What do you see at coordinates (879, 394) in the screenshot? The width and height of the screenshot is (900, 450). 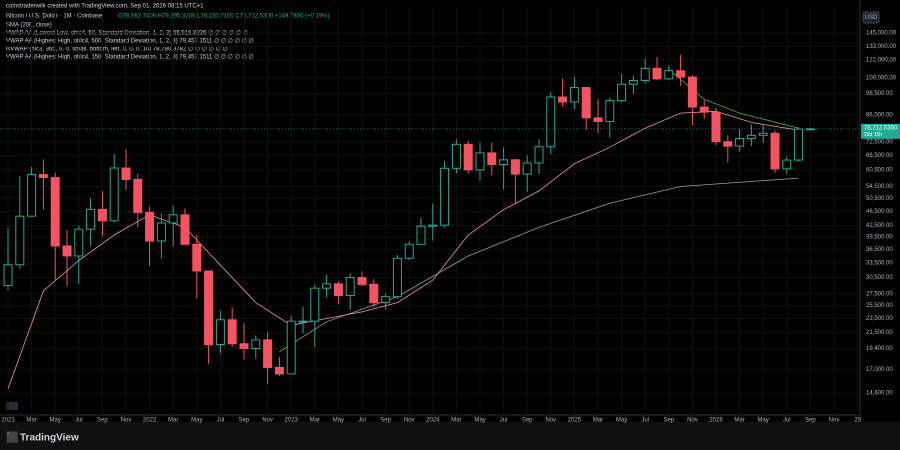 I see `y-tick-label: 14,600.00` at bounding box center [879, 394].